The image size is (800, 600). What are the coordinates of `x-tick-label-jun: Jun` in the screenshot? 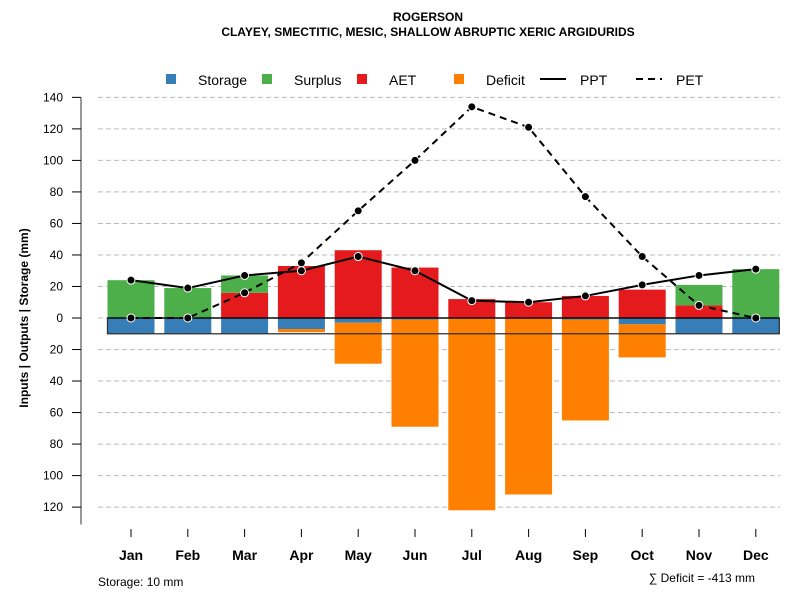 It's located at (415, 555).